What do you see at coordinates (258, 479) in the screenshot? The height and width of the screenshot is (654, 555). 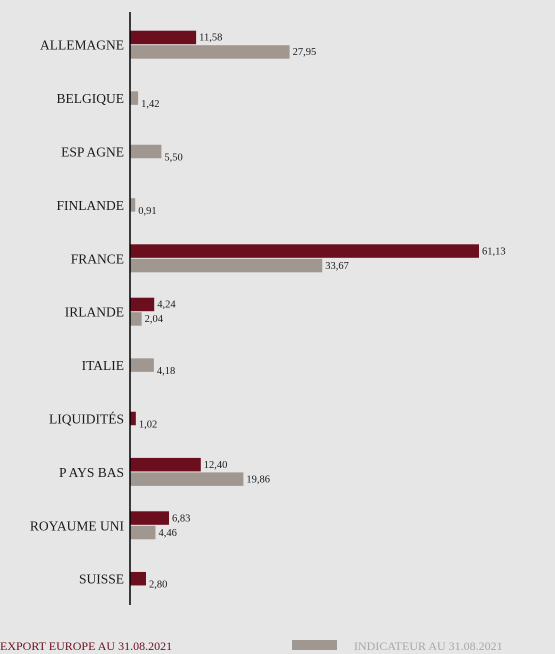 I see `value-label-indicateur-p-ays-bas: 19,86` at bounding box center [258, 479].